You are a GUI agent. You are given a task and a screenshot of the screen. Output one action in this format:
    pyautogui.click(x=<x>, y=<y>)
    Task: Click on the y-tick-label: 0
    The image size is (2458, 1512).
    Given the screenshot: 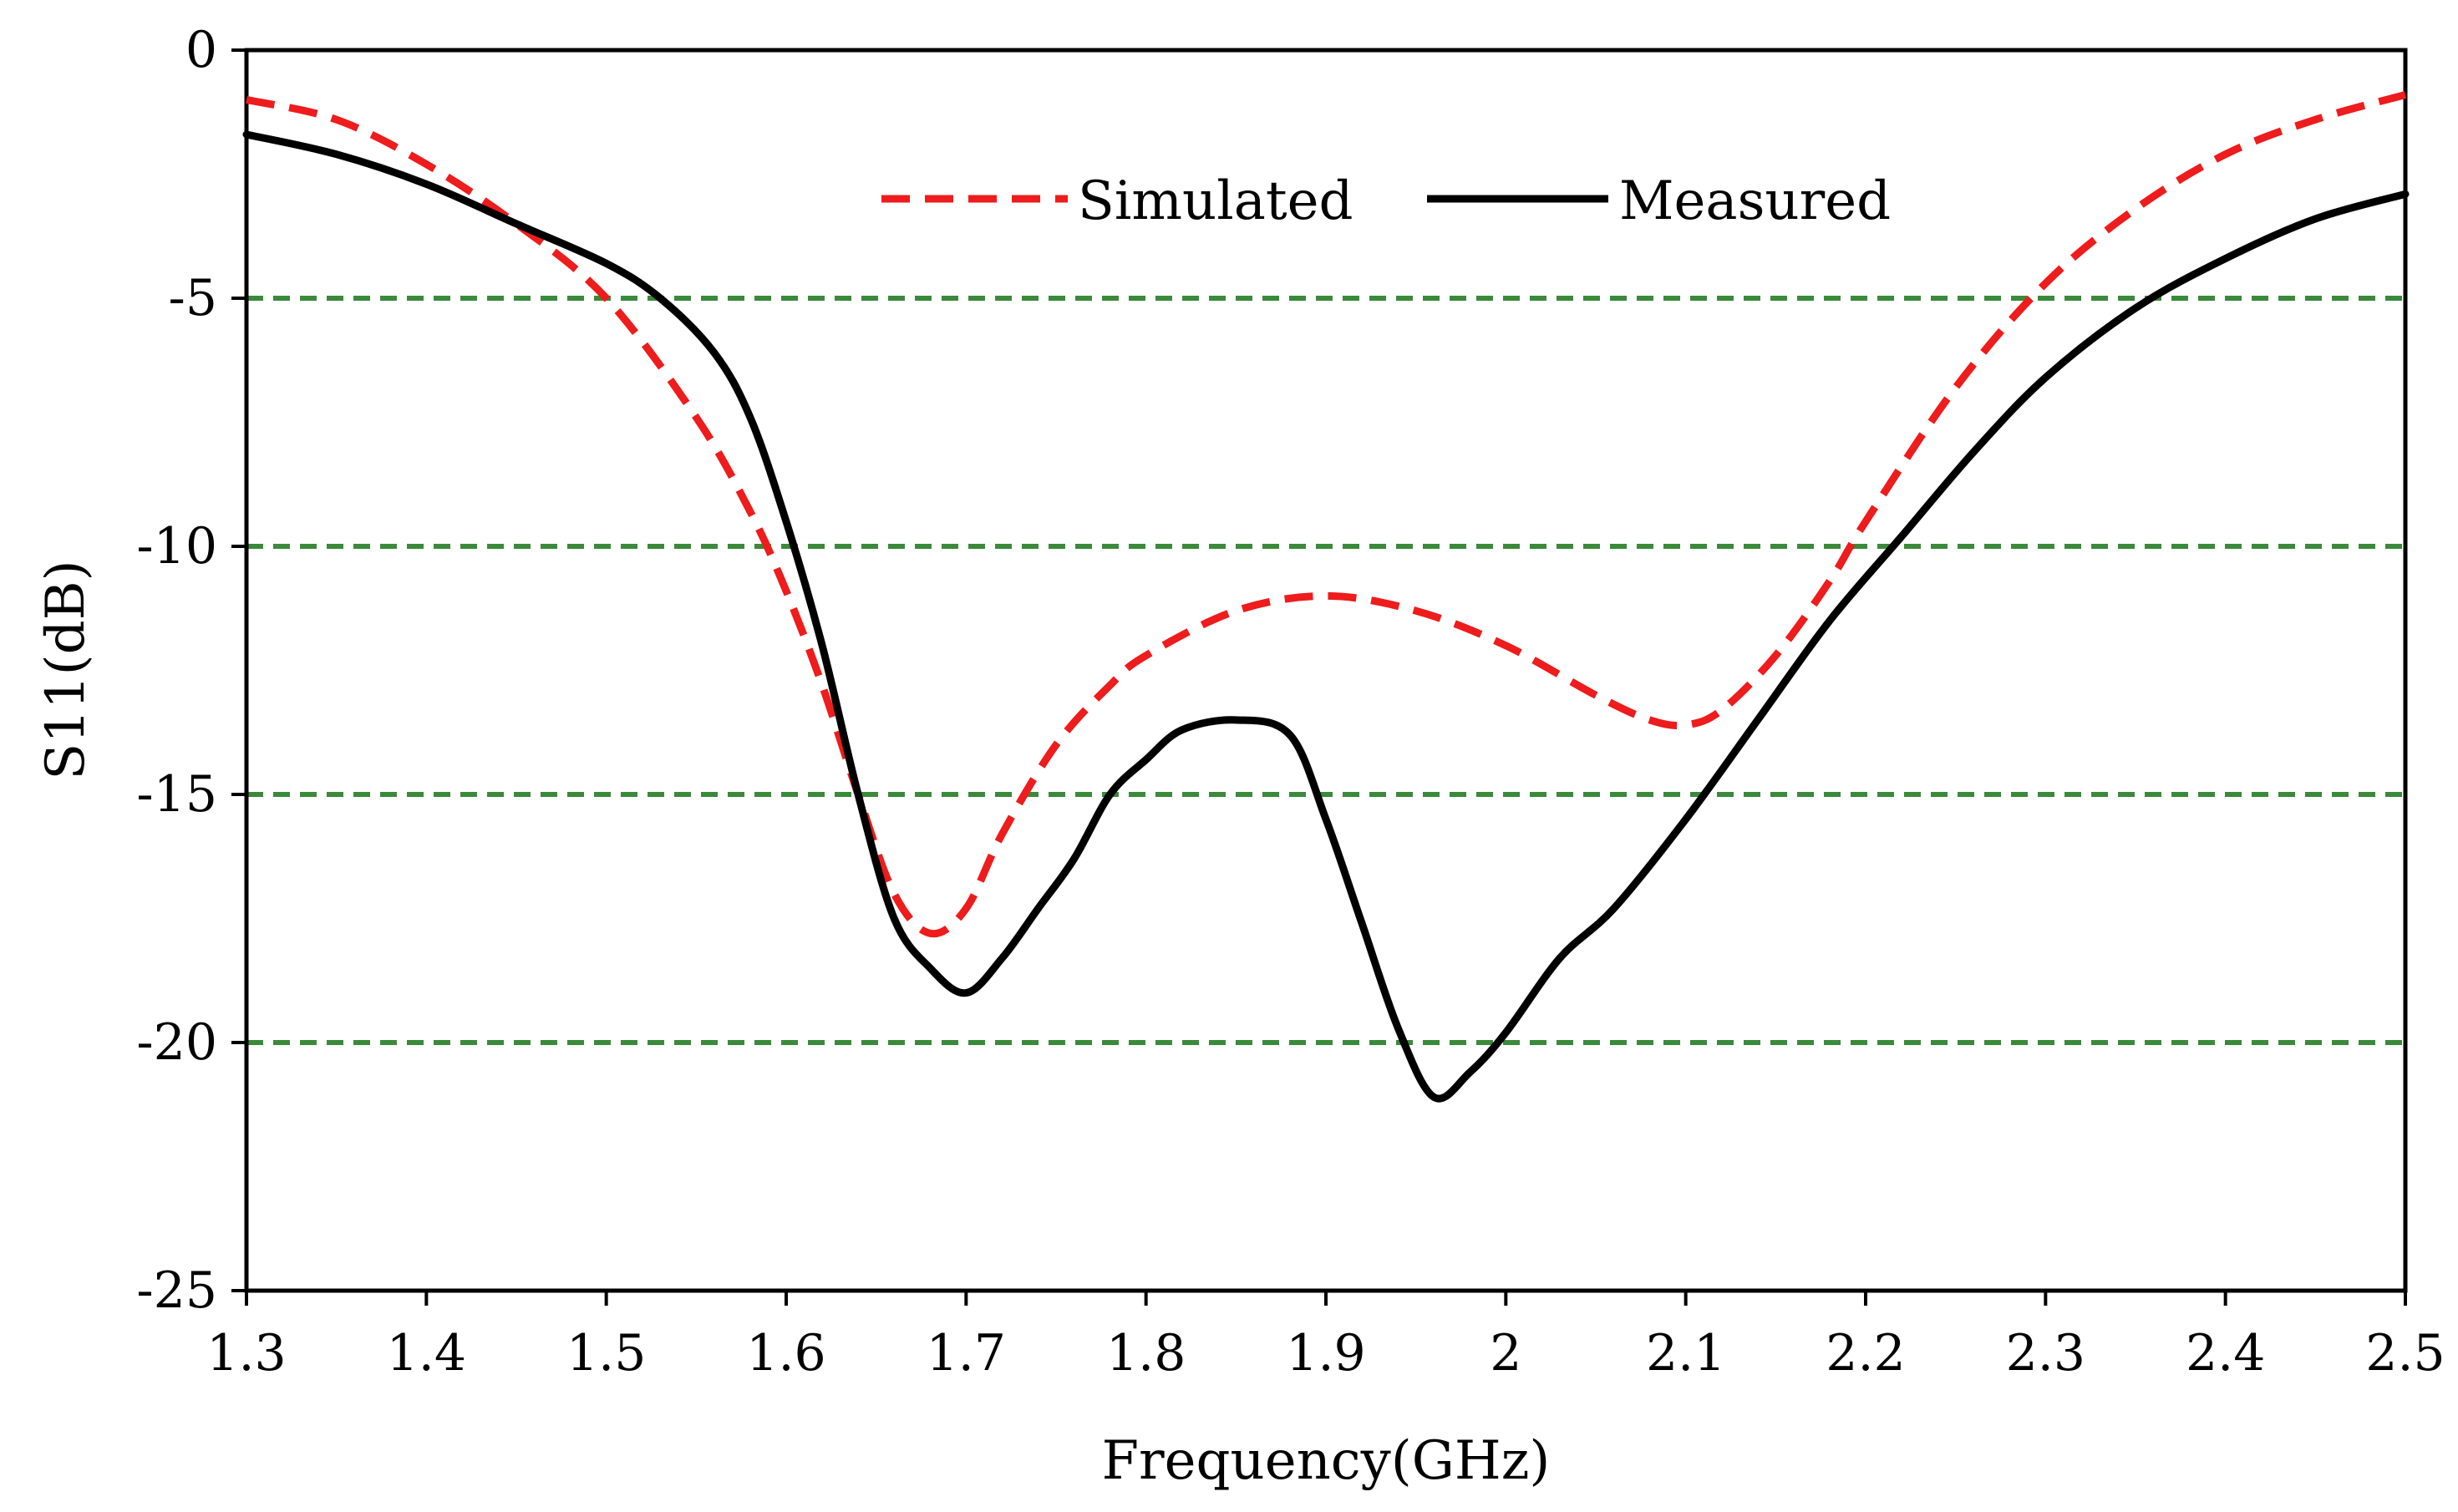 What is the action you would take?
    pyautogui.click(x=201, y=50)
    